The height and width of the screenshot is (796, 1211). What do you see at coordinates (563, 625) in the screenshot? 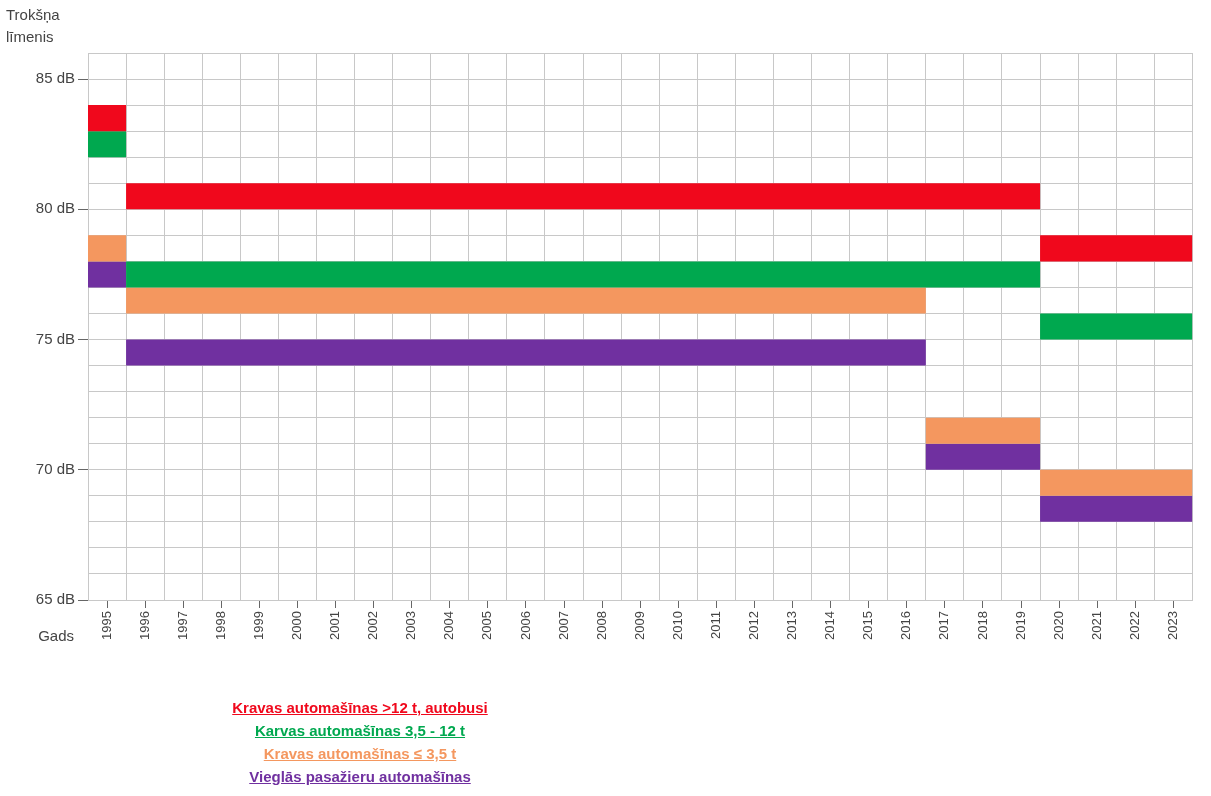
I see `x-tick-label: 2007` at bounding box center [563, 625].